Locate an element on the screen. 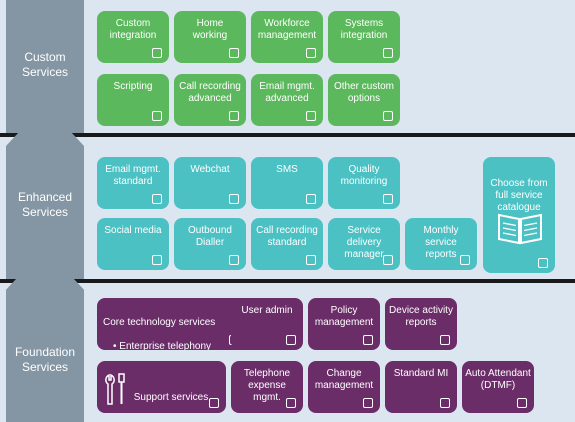 This screenshot has width=575, height=422. tile-scripting: Scripting is located at coordinates (133, 100).